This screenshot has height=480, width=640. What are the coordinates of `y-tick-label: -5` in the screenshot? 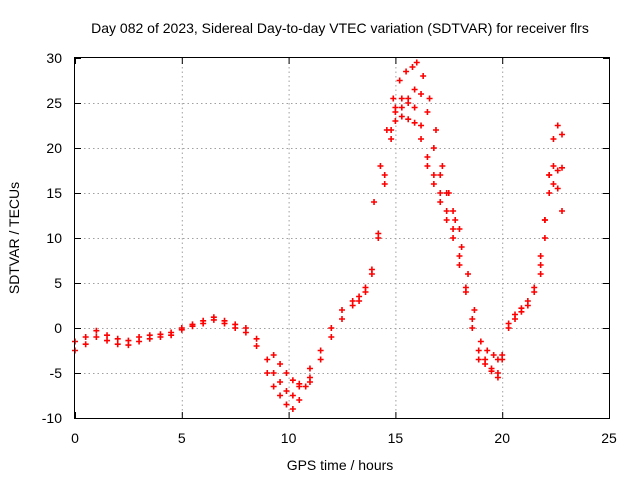 It's located at (56, 373).